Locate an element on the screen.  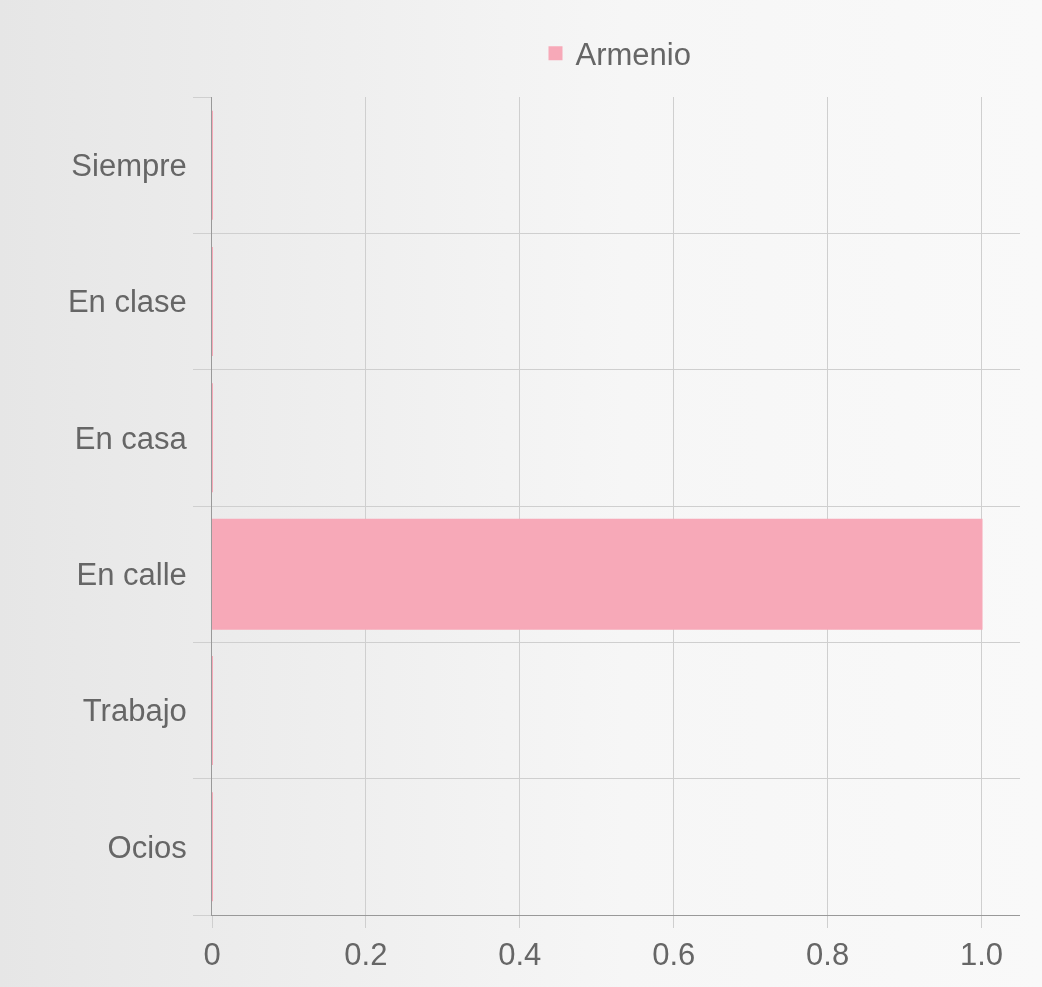
x-tick-label: 0 is located at coordinates (212, 955).